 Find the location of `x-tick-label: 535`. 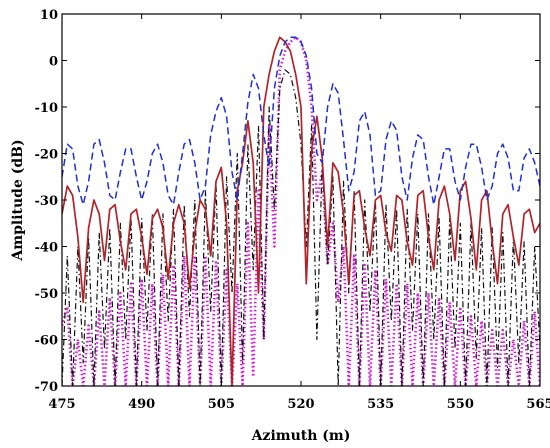

x-tick-label: 535 is located at coordinates (380, 404).